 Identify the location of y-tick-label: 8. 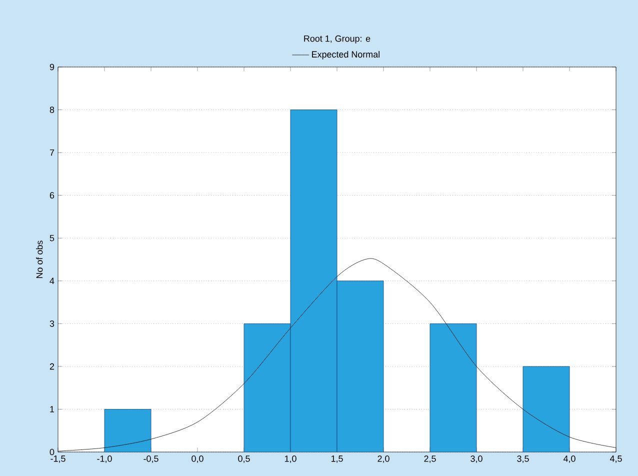
(52, 109).